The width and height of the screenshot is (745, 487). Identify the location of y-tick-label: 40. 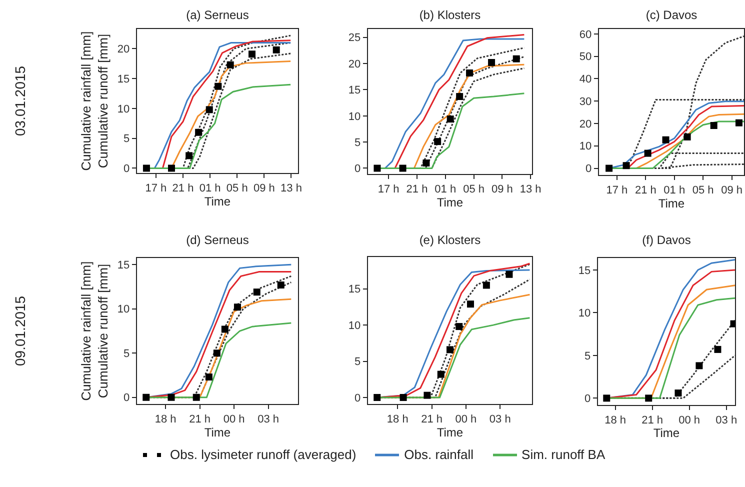
(585, 80).